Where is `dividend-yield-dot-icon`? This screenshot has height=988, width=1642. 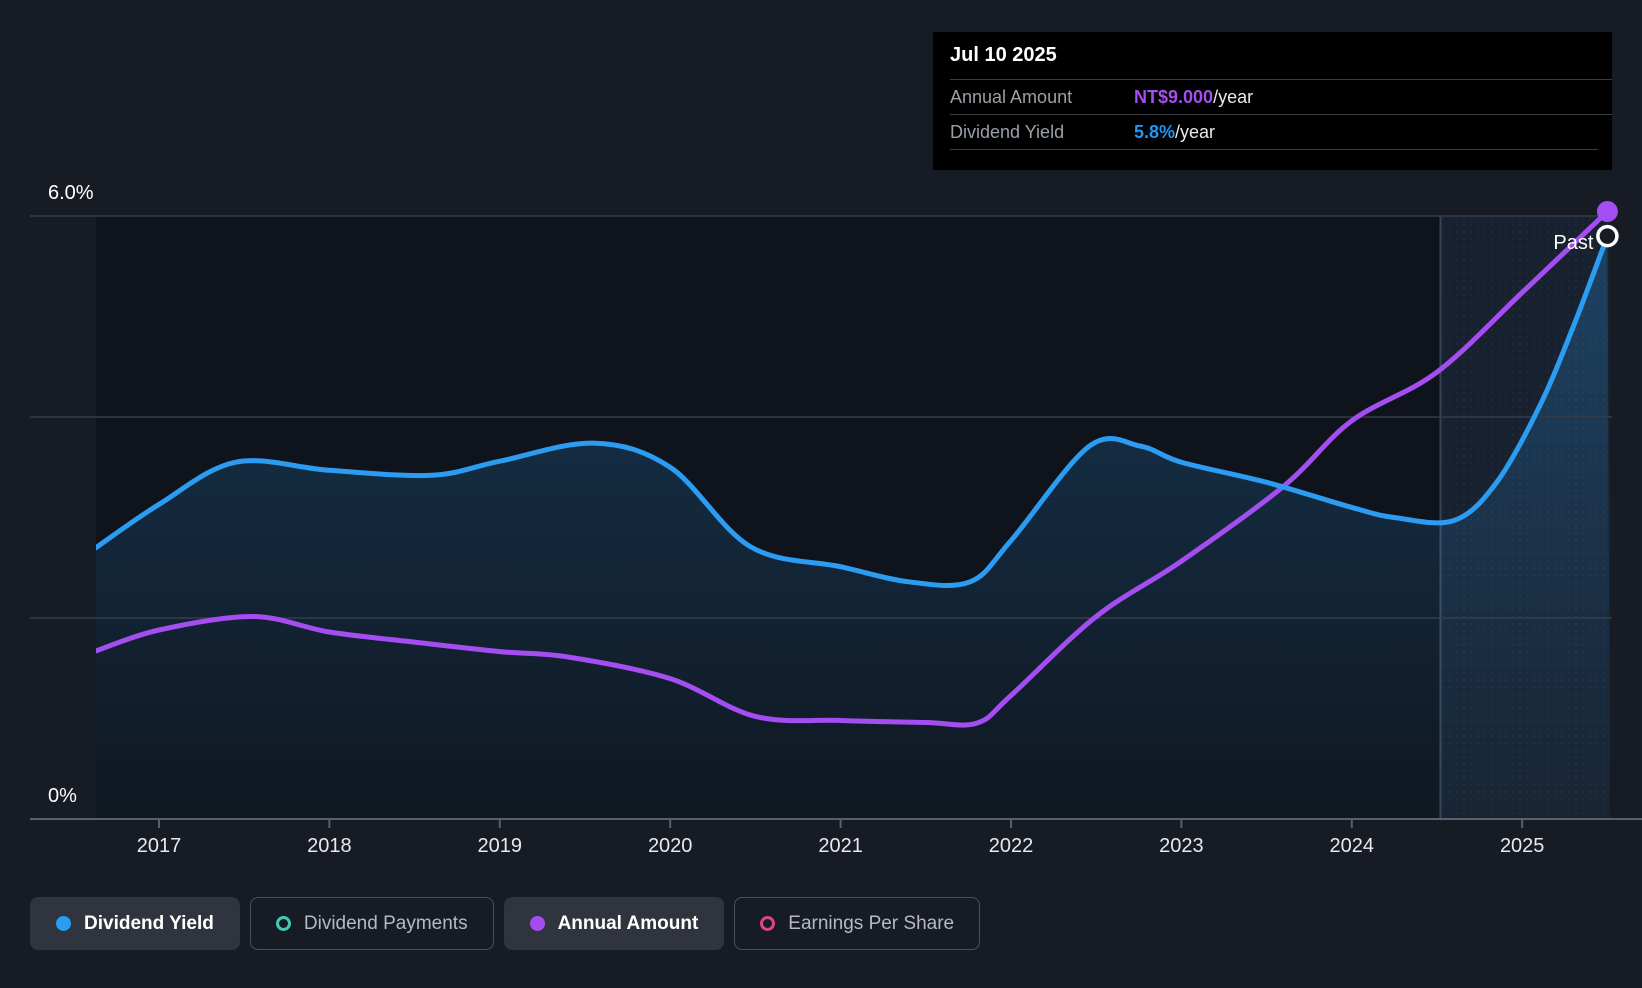
dividend-yield-dot-icon is located at coordinates (63, 923).